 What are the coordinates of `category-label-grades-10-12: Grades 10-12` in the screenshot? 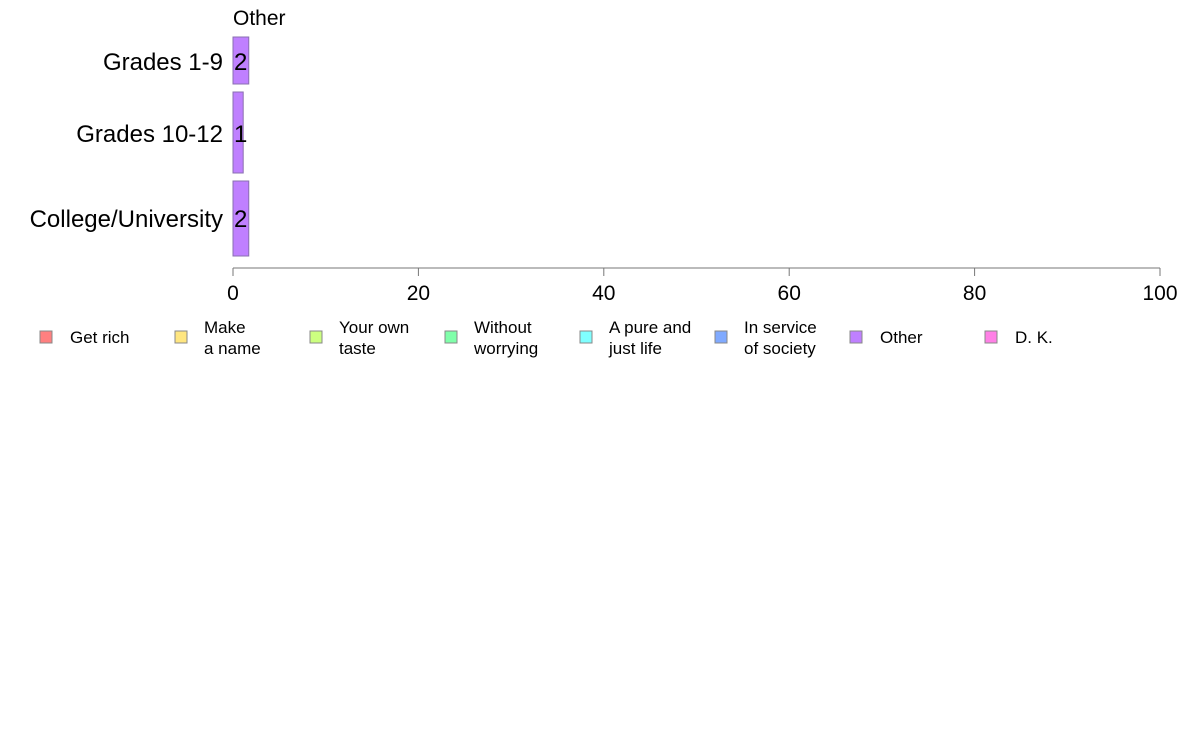 It's located at (149, 134).